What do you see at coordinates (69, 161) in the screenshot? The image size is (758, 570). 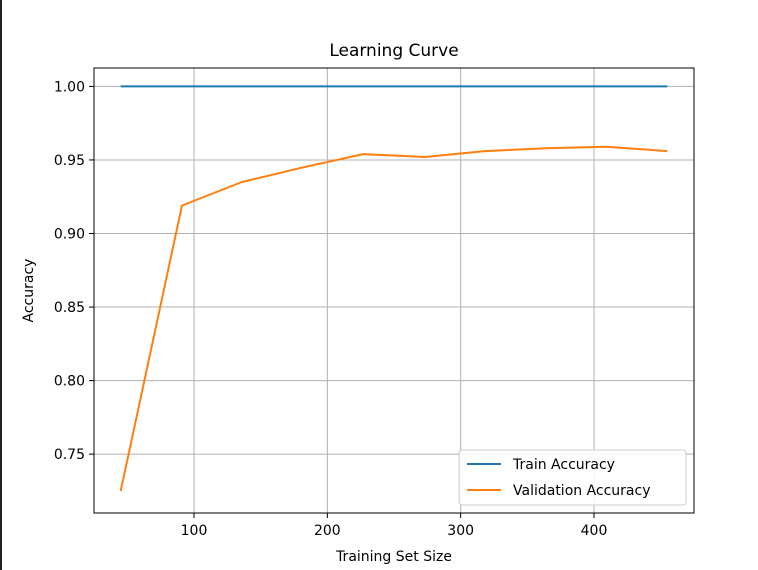 I see `y-tick-label: 0.95` at bounding box center [69, 161].